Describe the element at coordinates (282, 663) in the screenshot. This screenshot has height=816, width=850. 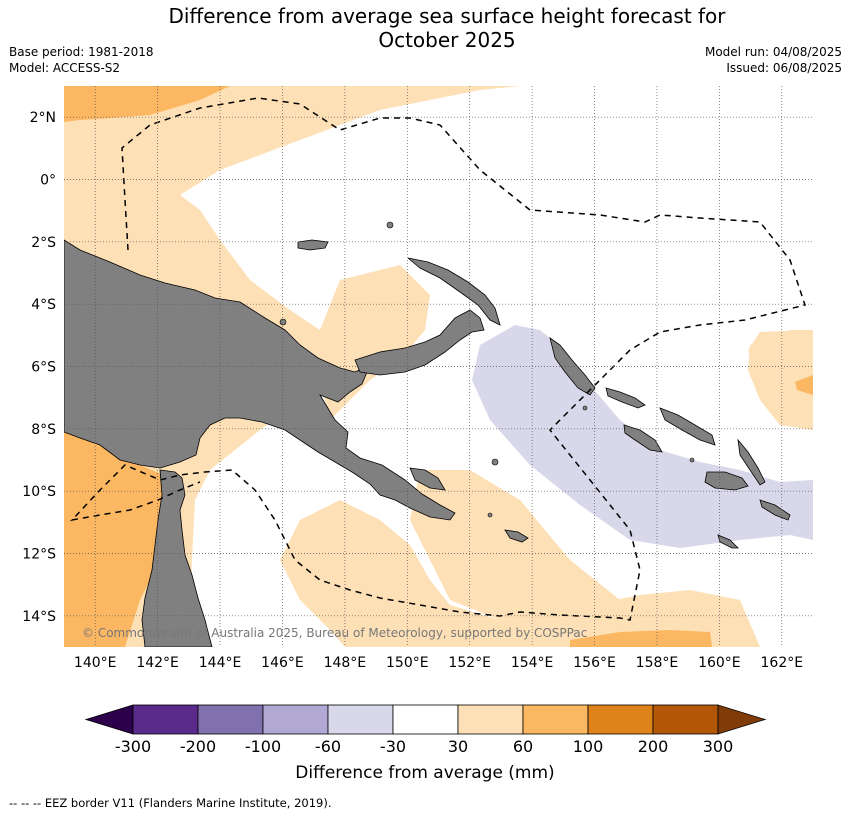
I see `lon-tick-label: 146°E` at that location.